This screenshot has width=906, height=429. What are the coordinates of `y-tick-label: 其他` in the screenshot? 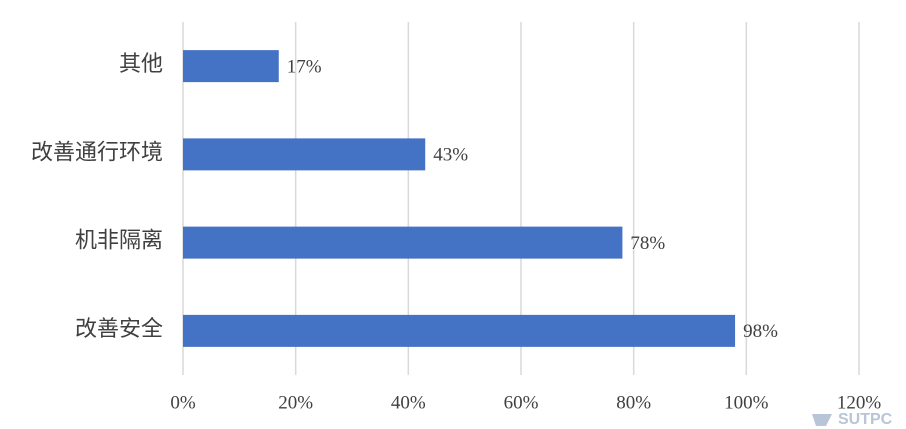 It's located at (141, 63).